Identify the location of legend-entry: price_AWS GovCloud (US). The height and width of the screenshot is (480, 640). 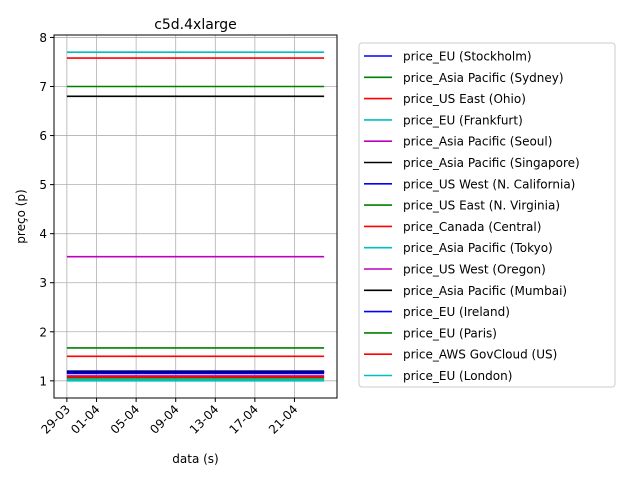
(480, 355).